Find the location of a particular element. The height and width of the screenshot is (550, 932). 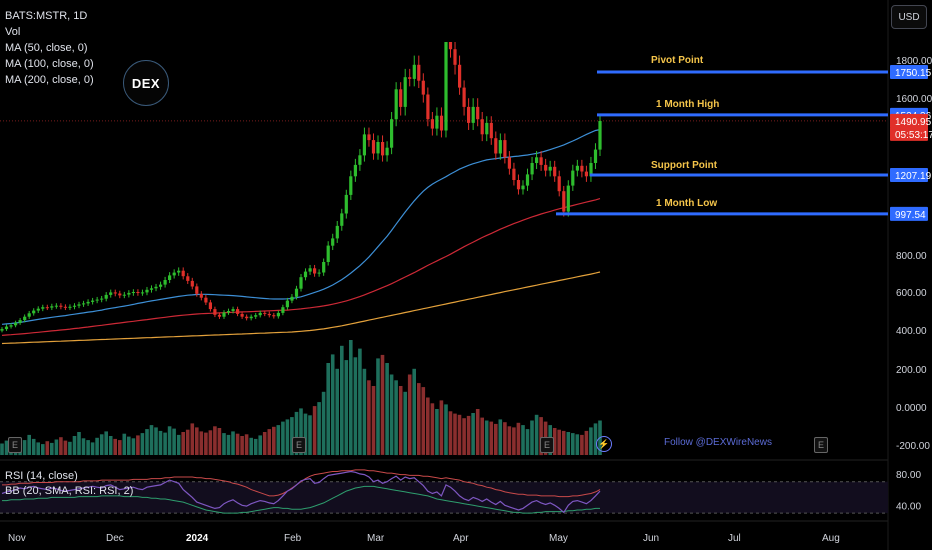

bb-lower-line is located at coordinates (301, 499).